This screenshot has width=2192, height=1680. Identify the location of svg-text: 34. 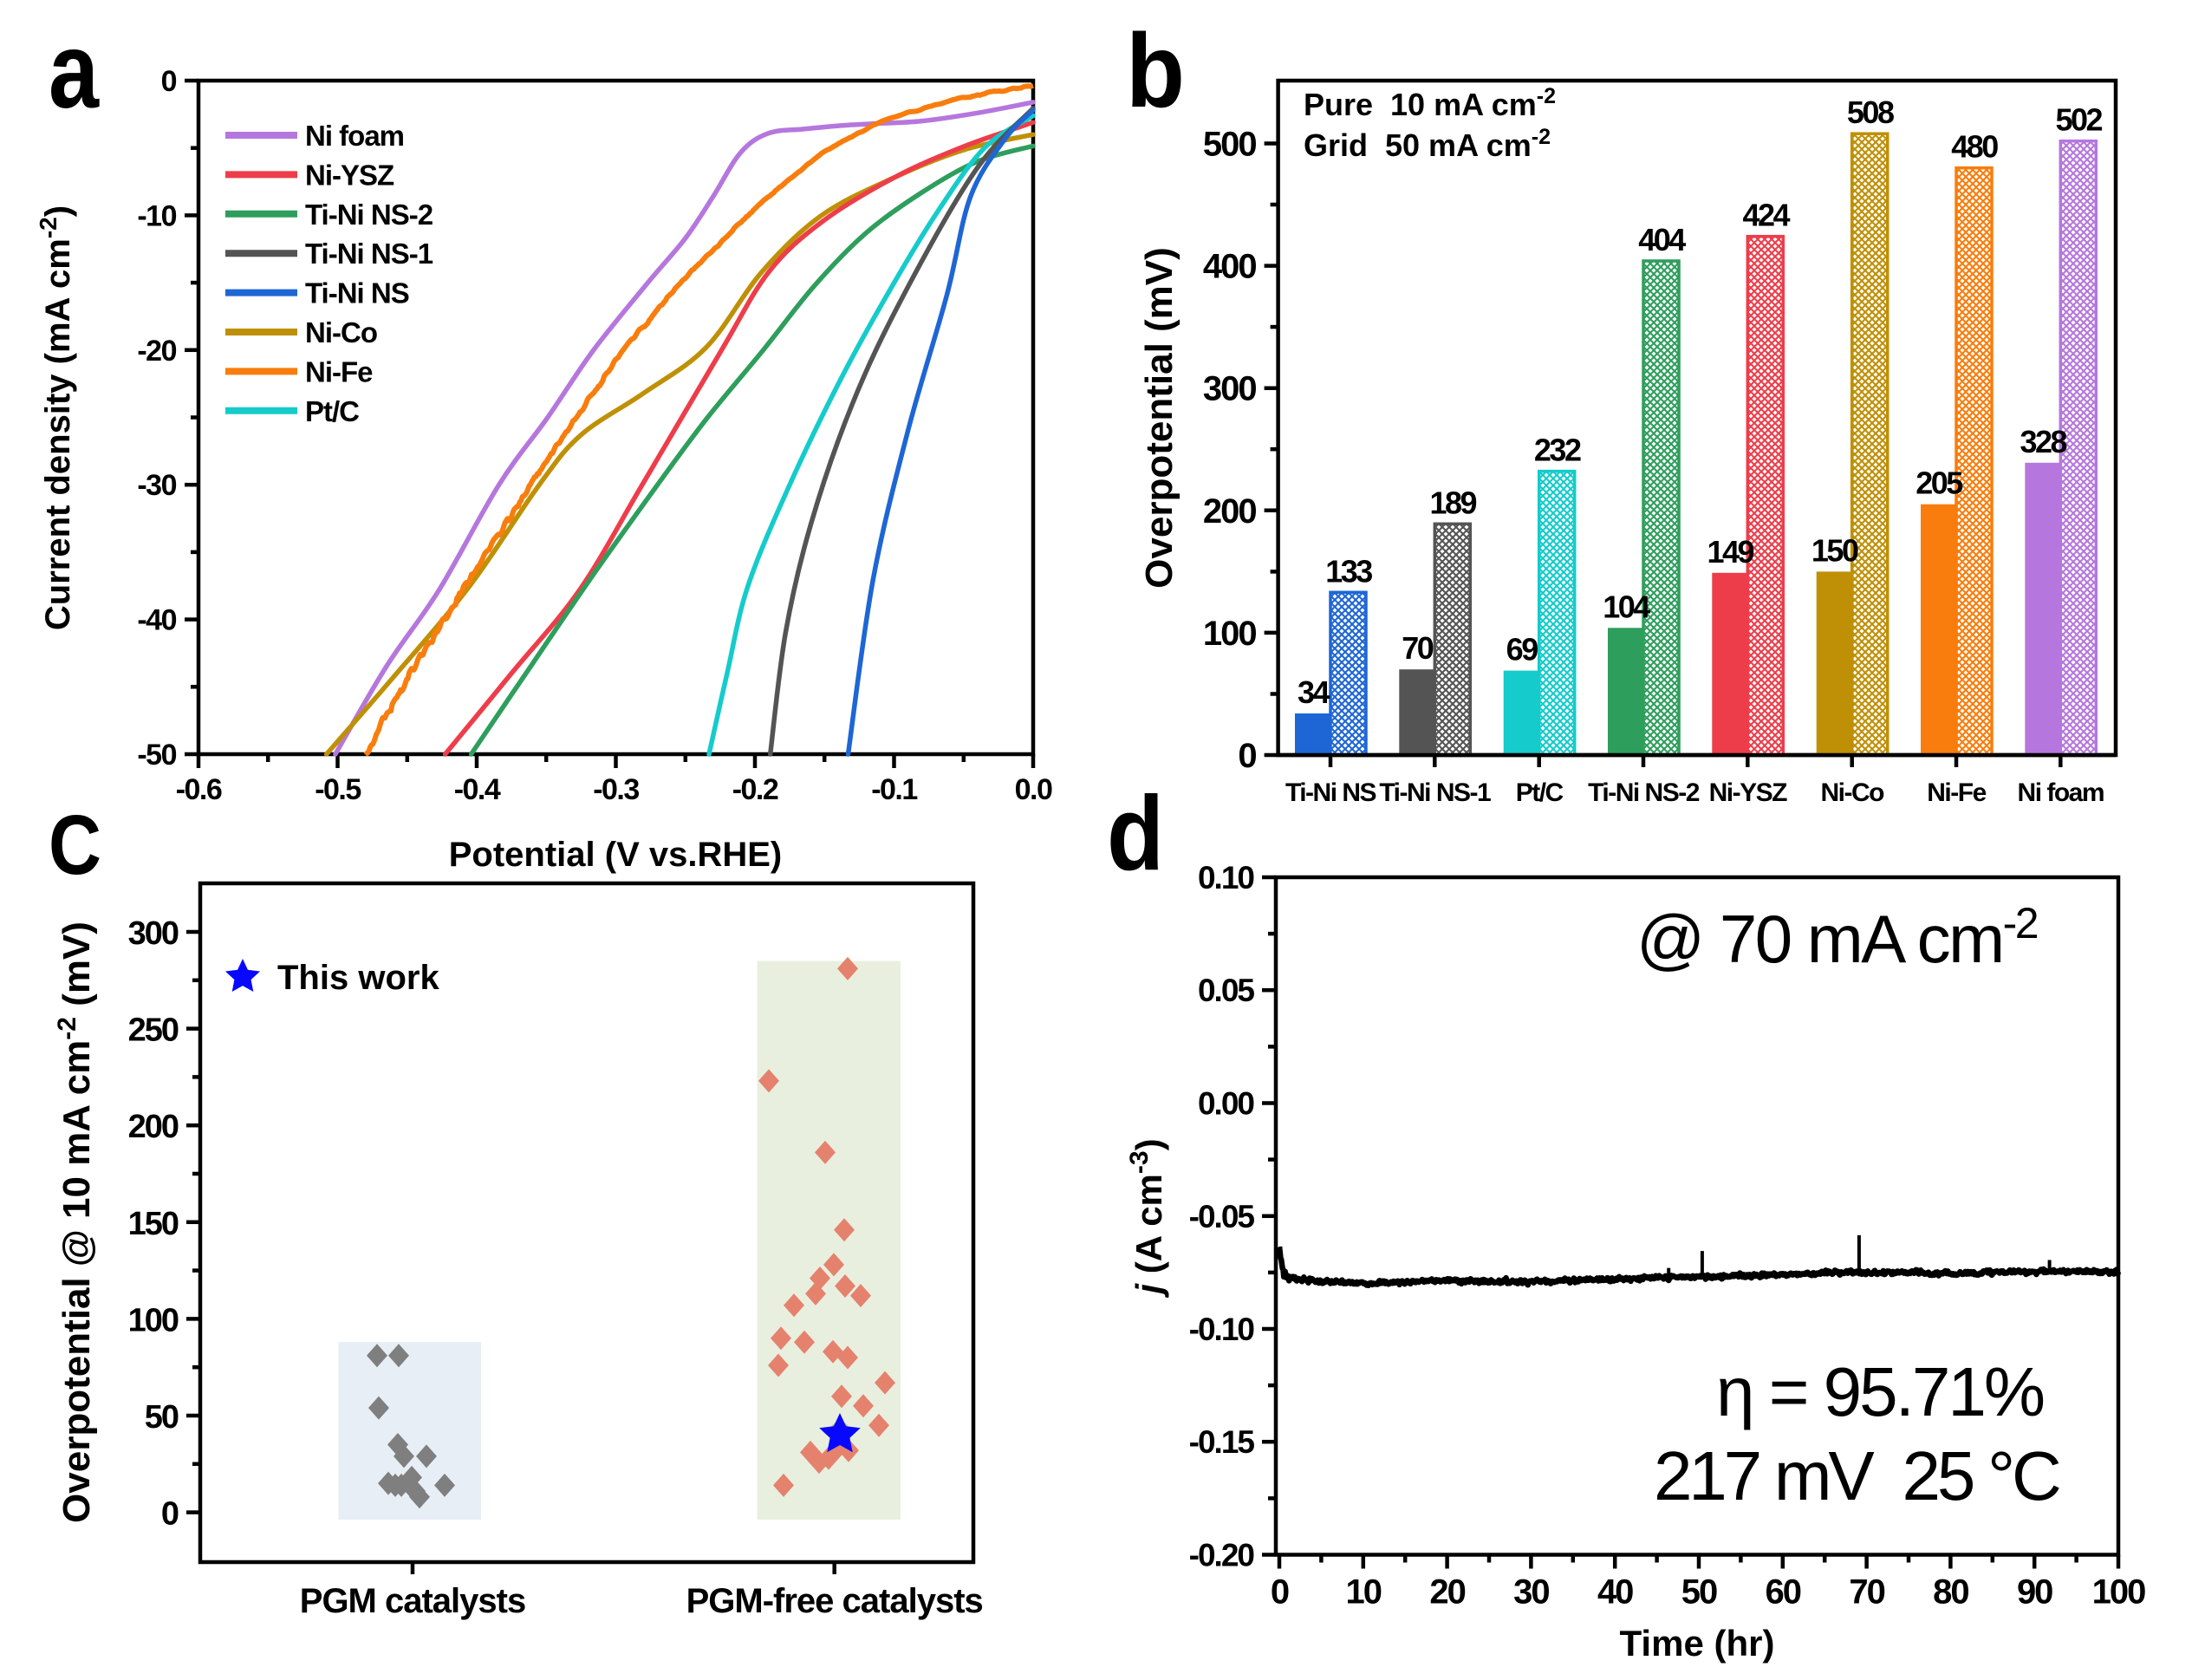
(1314, 692).